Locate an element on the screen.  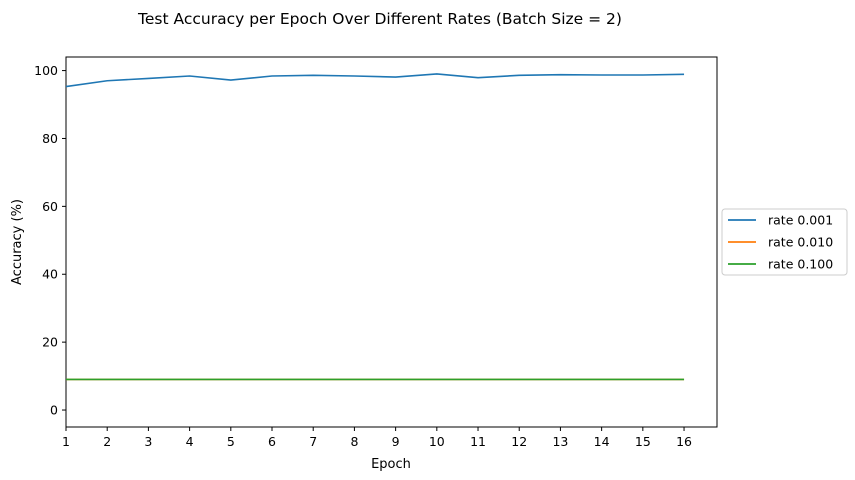
y-tick-label: 0 is located at coordinates (54, 410).